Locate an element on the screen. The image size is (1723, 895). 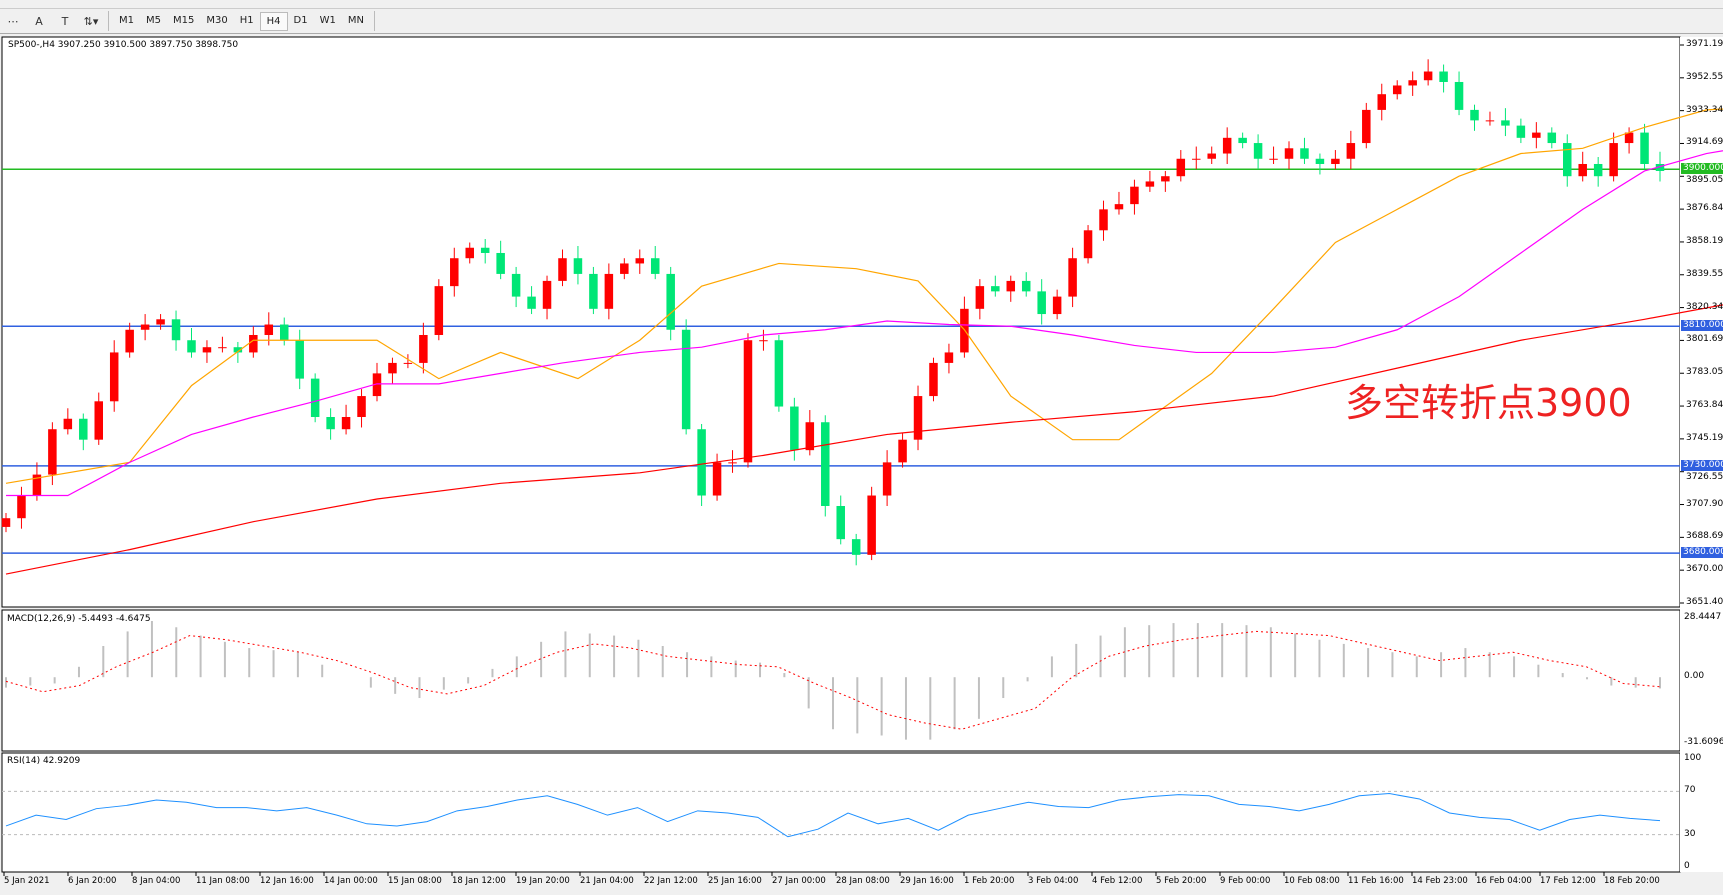
time-axis-label: 27 Jan 00:00 is located at coordinates (799, 881).